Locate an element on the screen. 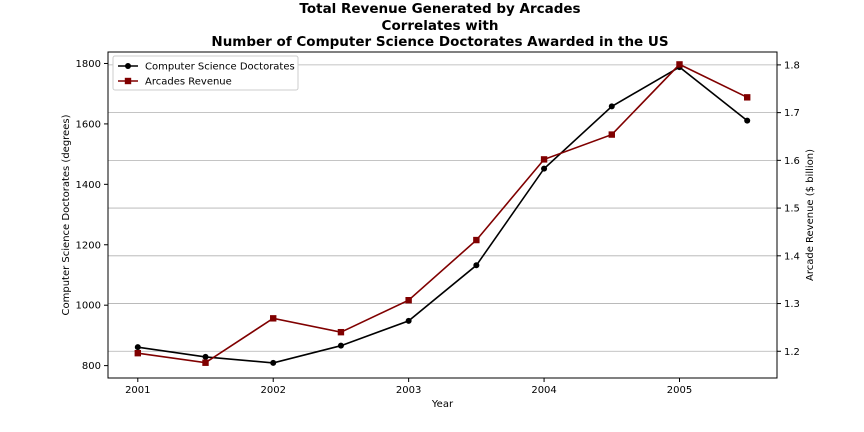 The image size is (864, 432). y-right-tick-label: 1.3 is located at coordinates (792, 304).